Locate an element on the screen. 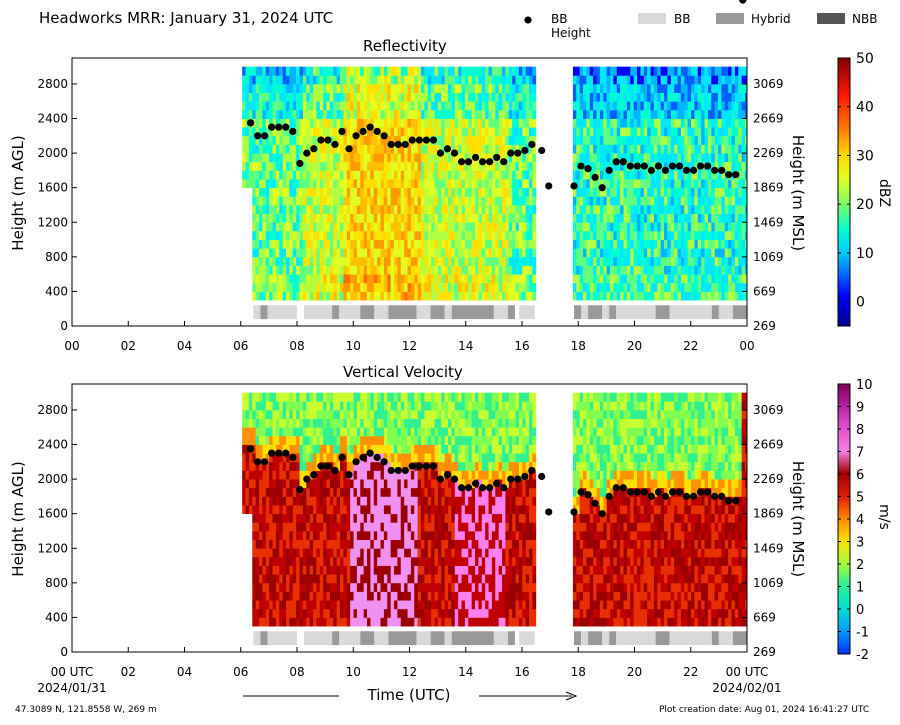 This screenshot has width=900, height=725. bb-height-point is located at coordinates (398, 144).